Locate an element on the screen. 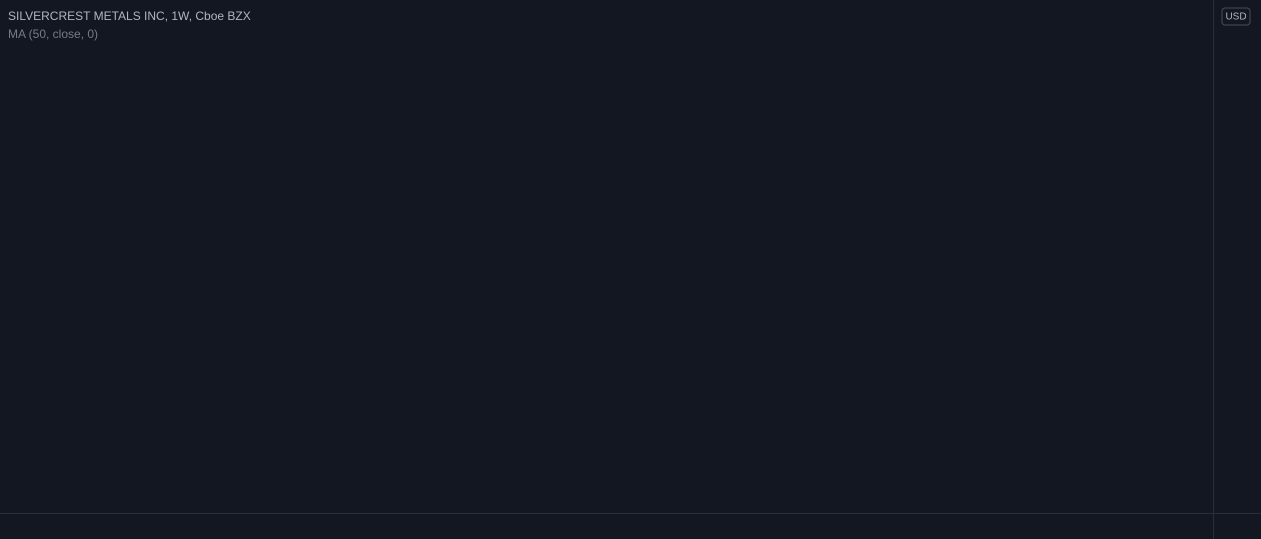  currency-label: USD is located at coordinates (1235, 17).